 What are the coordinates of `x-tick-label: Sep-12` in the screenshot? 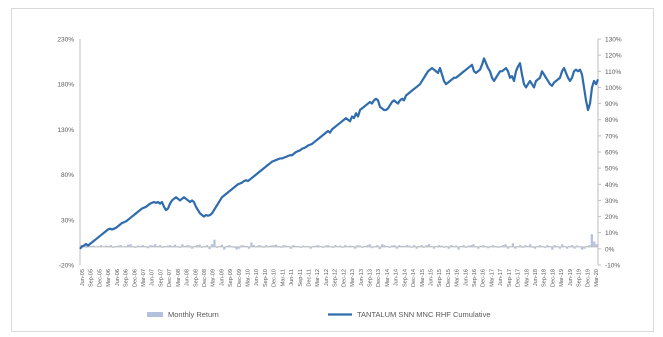 It's located at (336, 278).